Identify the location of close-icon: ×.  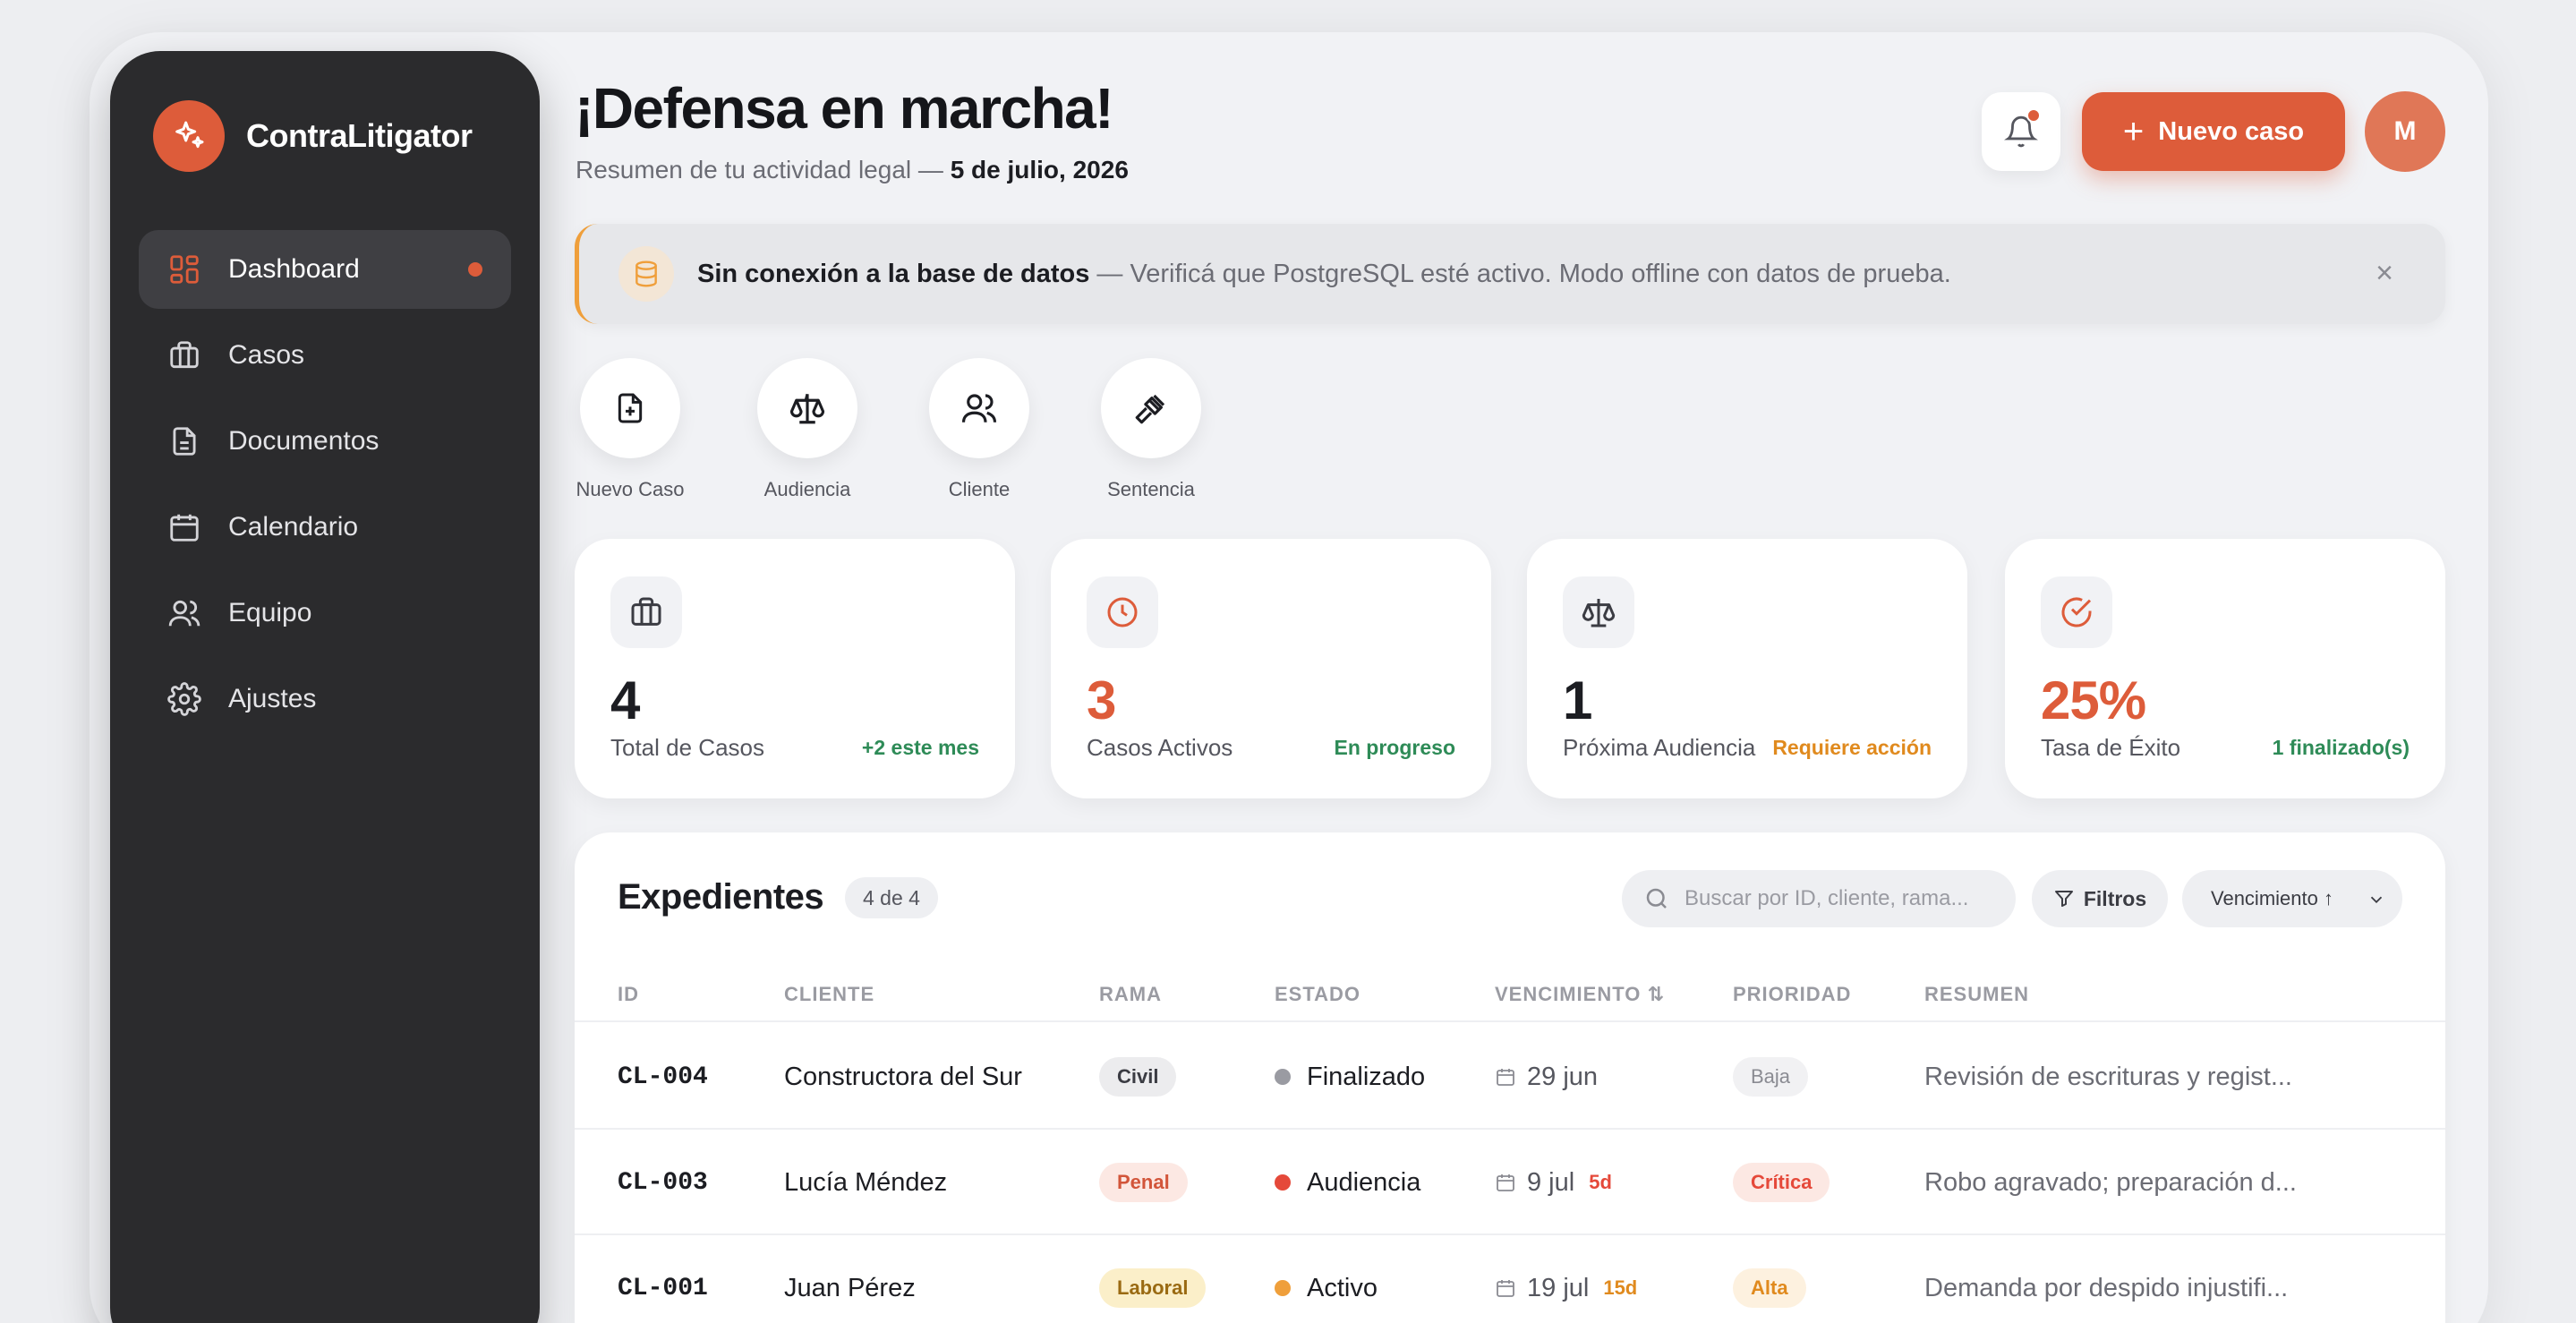
(2384, 273).